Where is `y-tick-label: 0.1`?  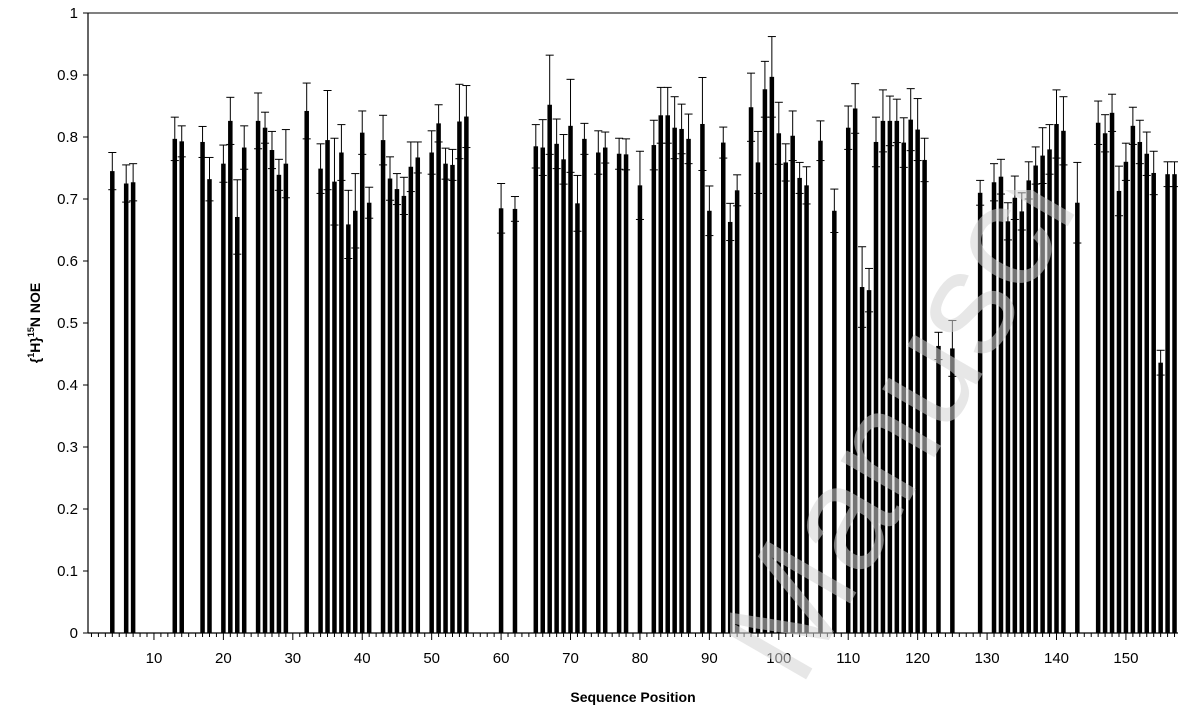
y-tick-label: 0.1 is located at coordinates (67, 571).